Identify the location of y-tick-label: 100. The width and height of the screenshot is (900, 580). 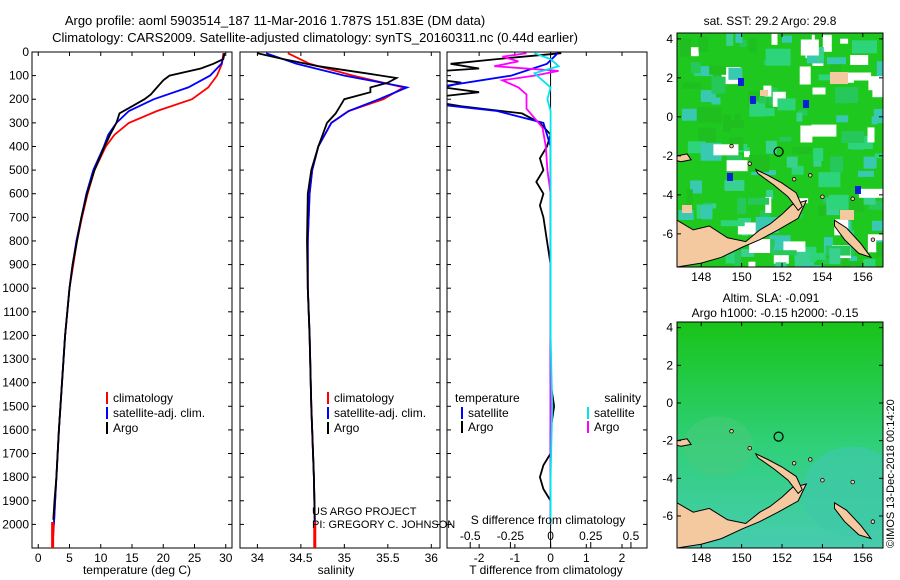
(19, 76).